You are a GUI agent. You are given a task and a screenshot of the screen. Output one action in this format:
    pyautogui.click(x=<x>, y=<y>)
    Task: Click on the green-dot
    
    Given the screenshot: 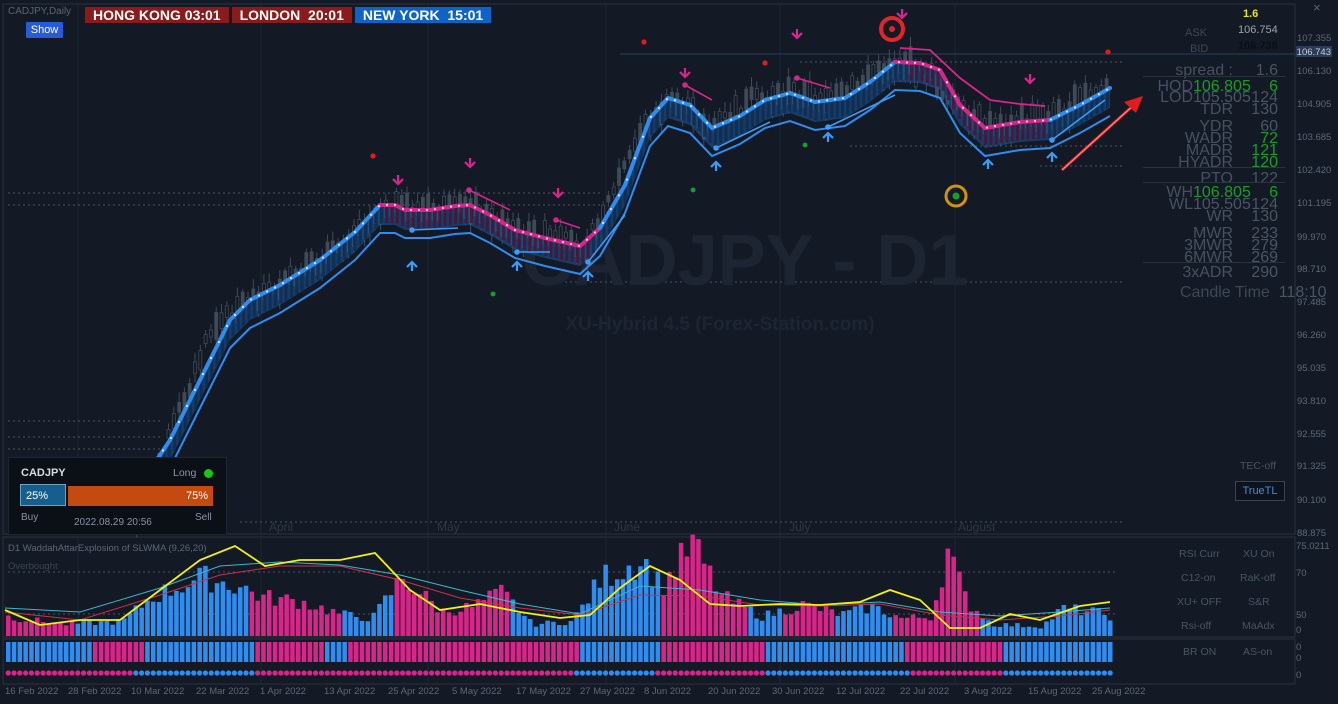 What is the action you would take?
    pyautogui.click(x=693, y=190)
    